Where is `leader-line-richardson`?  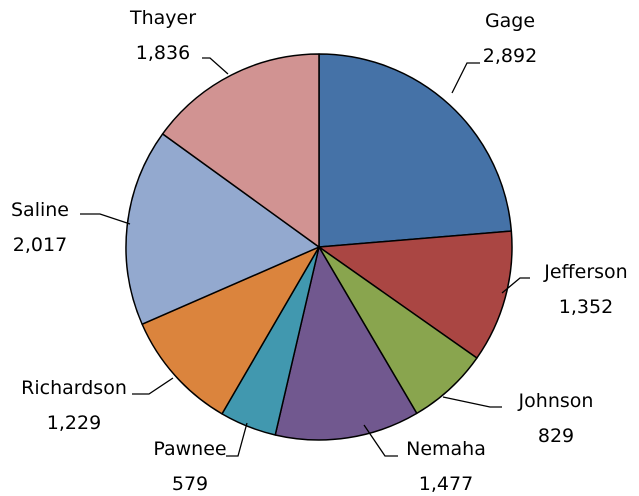 leader-line-richardson is located at coordinates (153, 386).